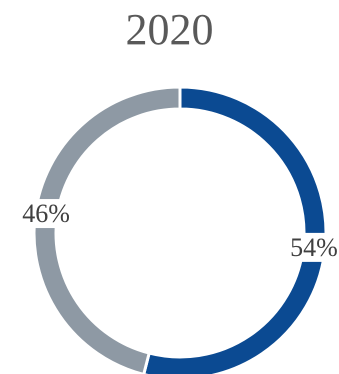  I want to click on data-label-1: 46%, so click(46, 213).